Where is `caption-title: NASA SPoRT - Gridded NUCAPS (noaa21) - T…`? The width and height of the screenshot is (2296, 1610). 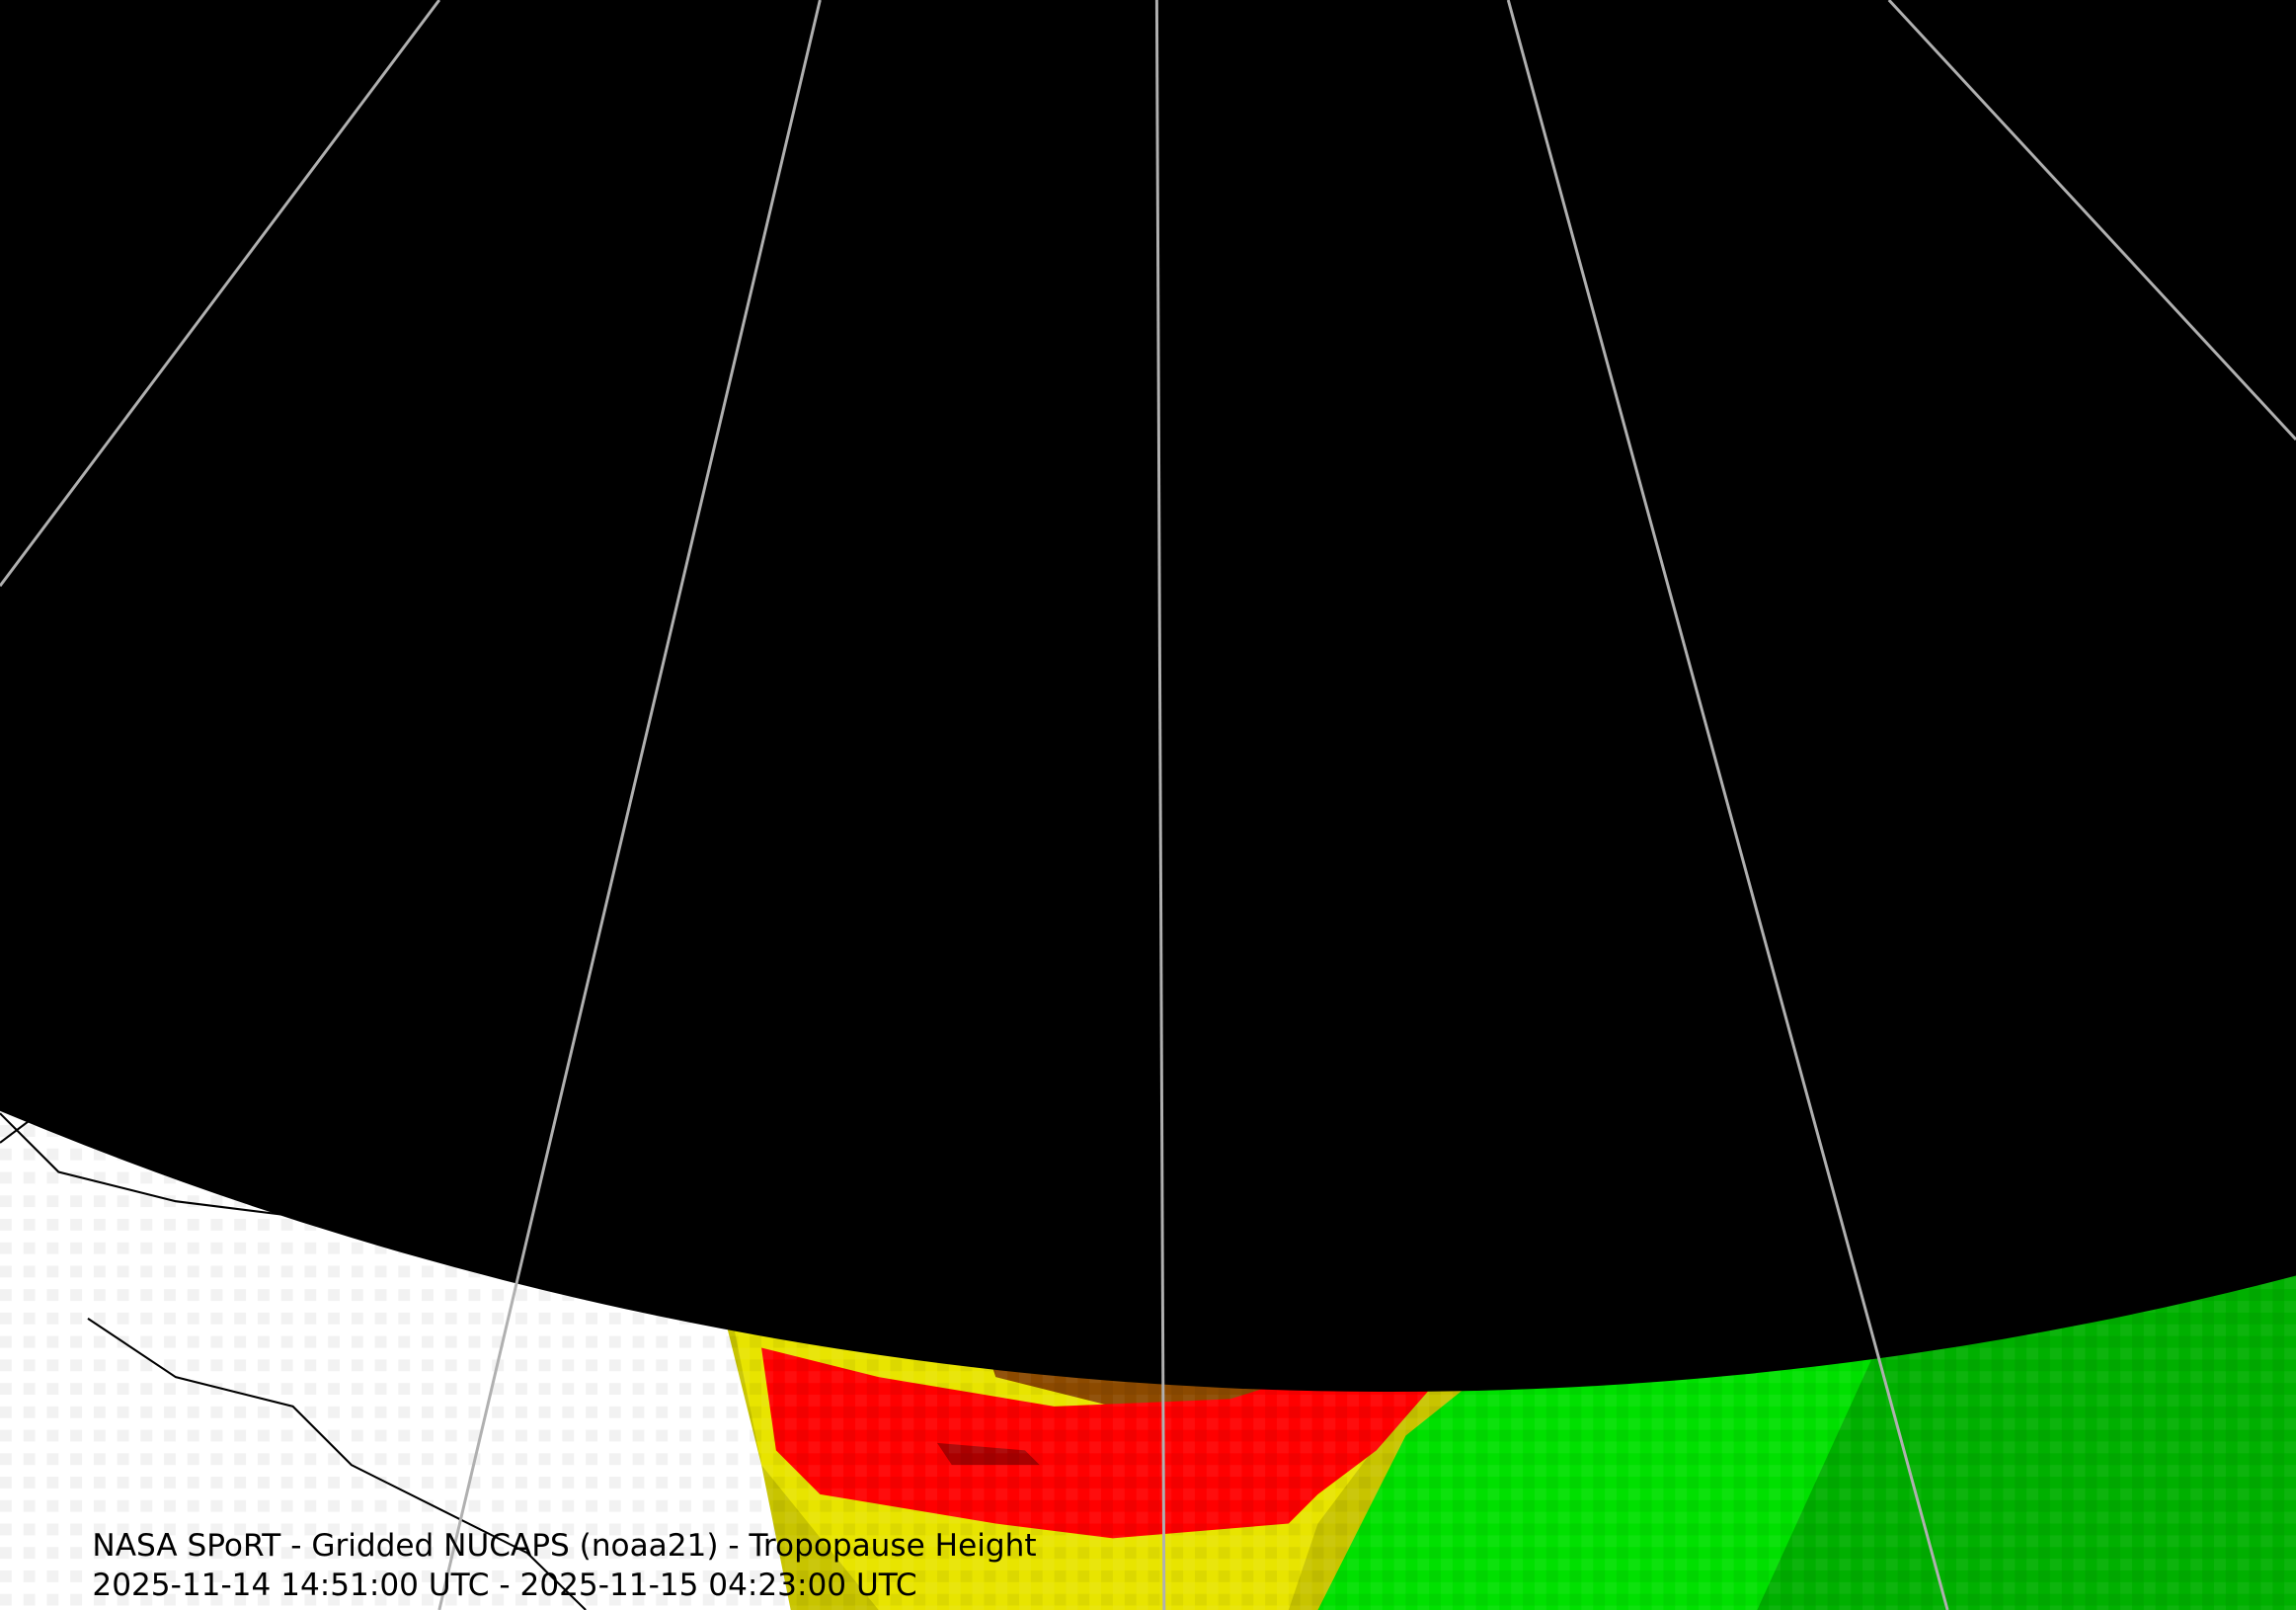 caption-title: NASA SPoRT - Gridded NUCAPS (noaa21) - T… is located at coordinates (564, 1546).